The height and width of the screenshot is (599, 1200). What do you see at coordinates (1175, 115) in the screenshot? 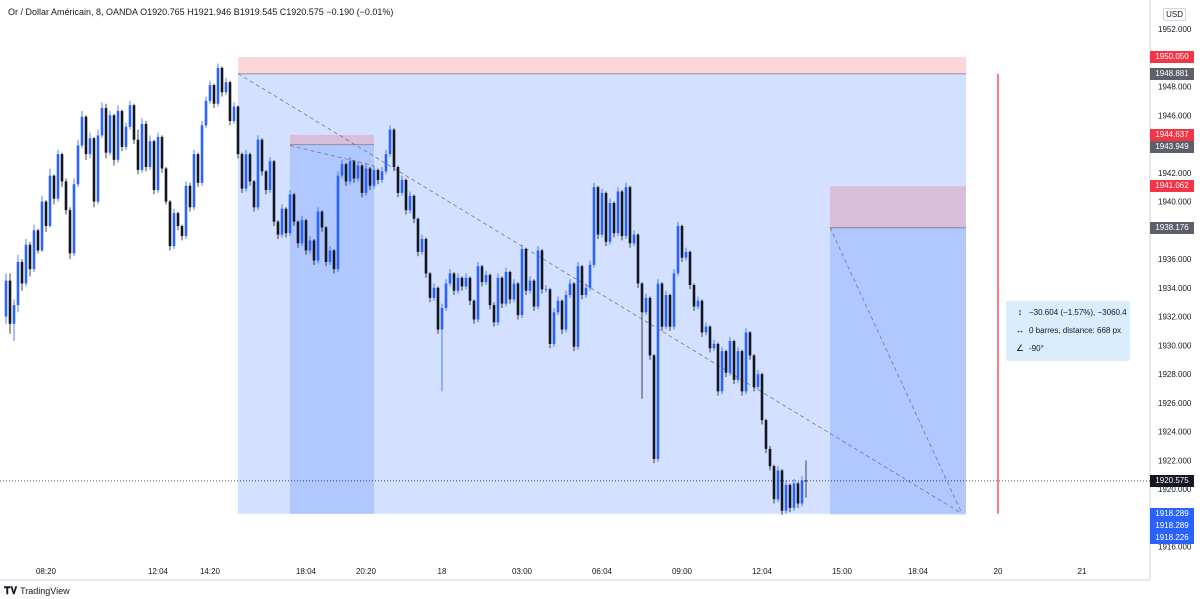
I see `price-axis-tick: 1946.000` at bounding box center [1175, 115].